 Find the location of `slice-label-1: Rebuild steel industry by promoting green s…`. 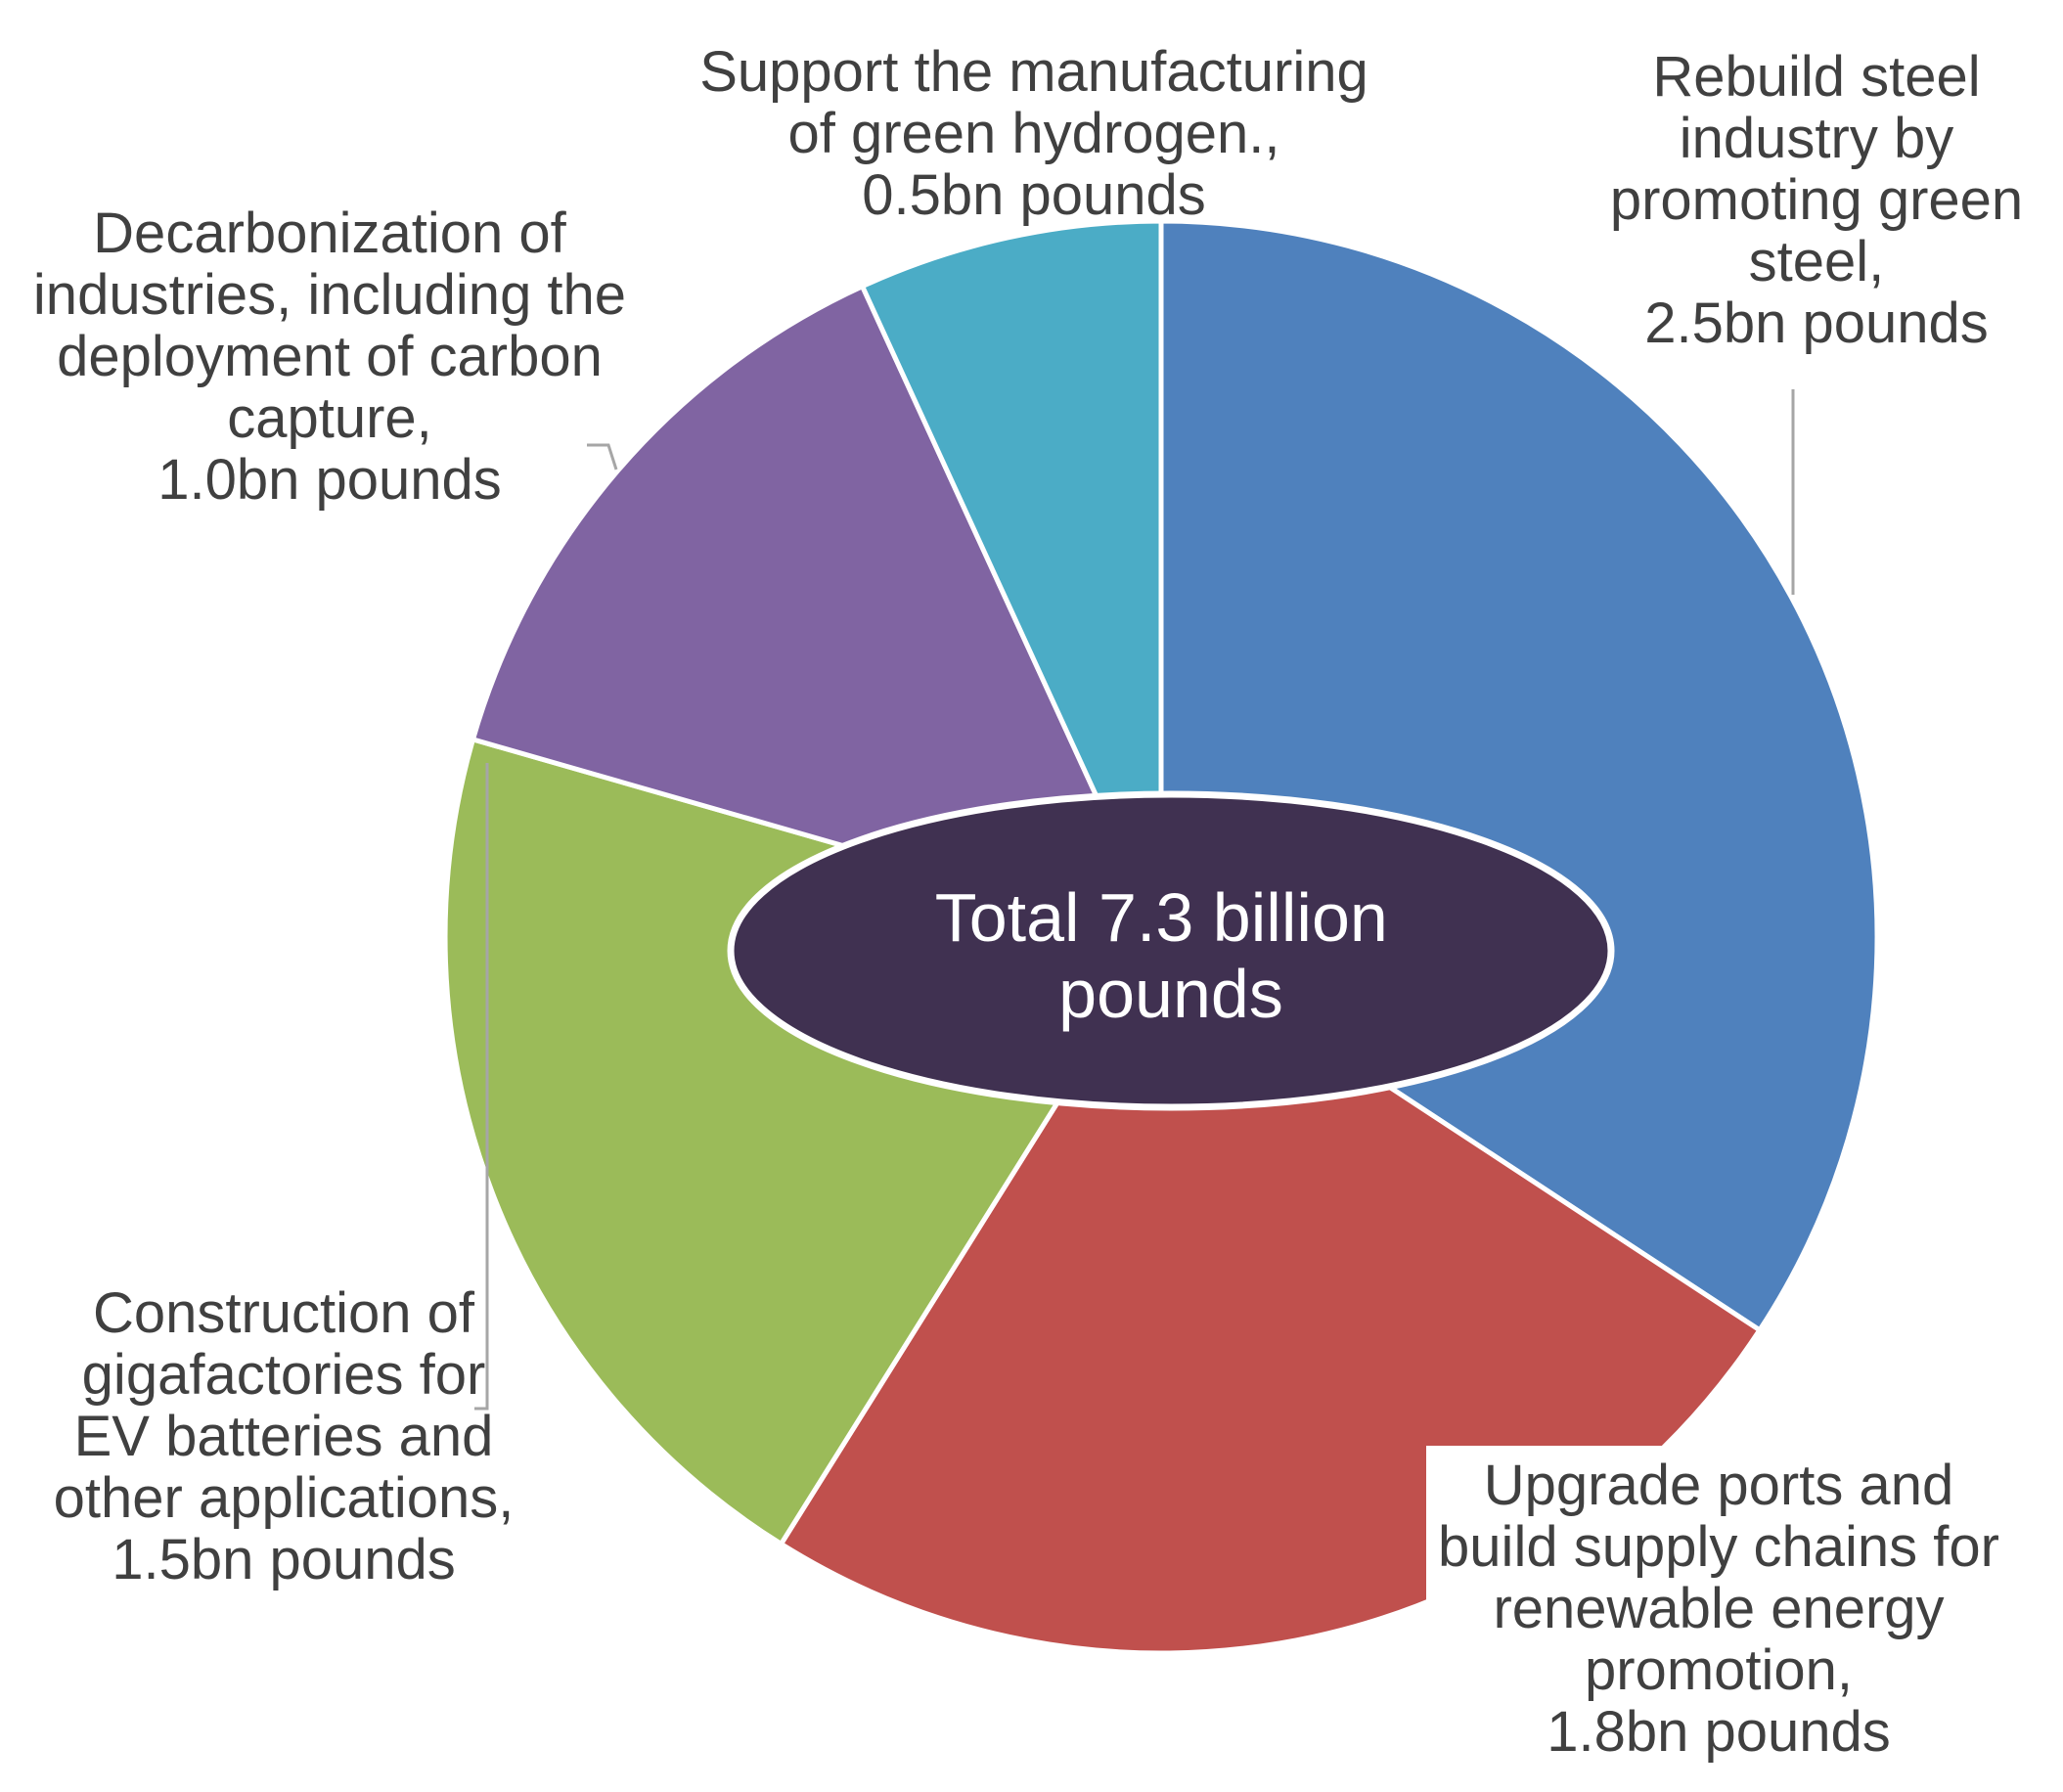

slice-label-1: Rebuild steel industry by promoting green s… is located at coordinates (1816, 200).